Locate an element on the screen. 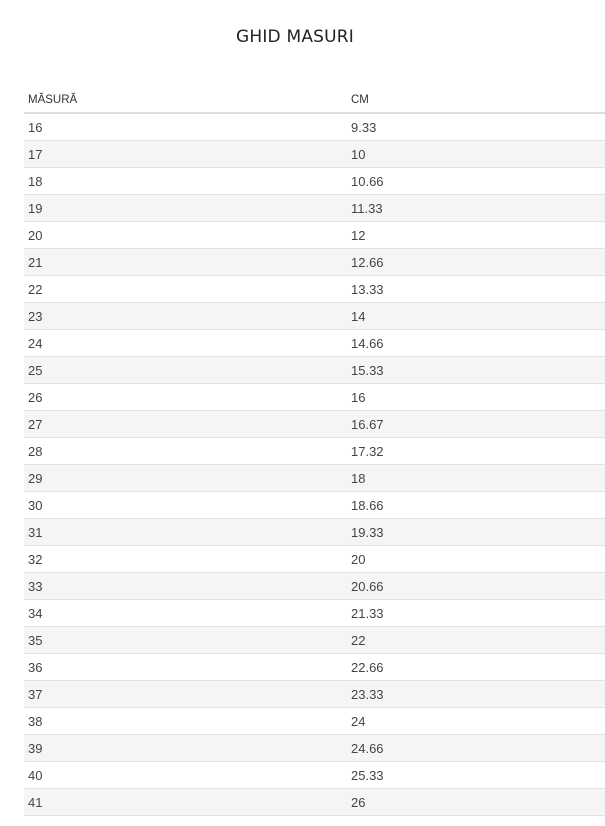 The width and height of the screenshot is (605, 826). size-cell: 27 is located at coordinates (185, 424).